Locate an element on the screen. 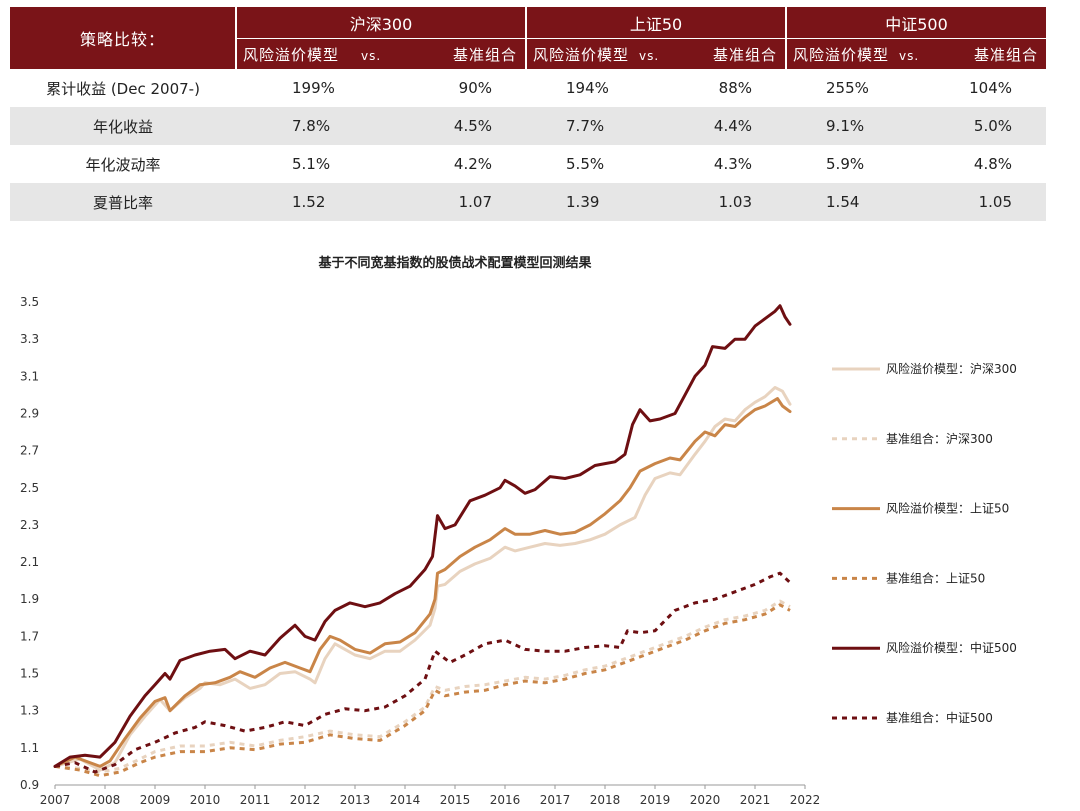  table-cell: 1.54 is located at coordinates (851, 202).